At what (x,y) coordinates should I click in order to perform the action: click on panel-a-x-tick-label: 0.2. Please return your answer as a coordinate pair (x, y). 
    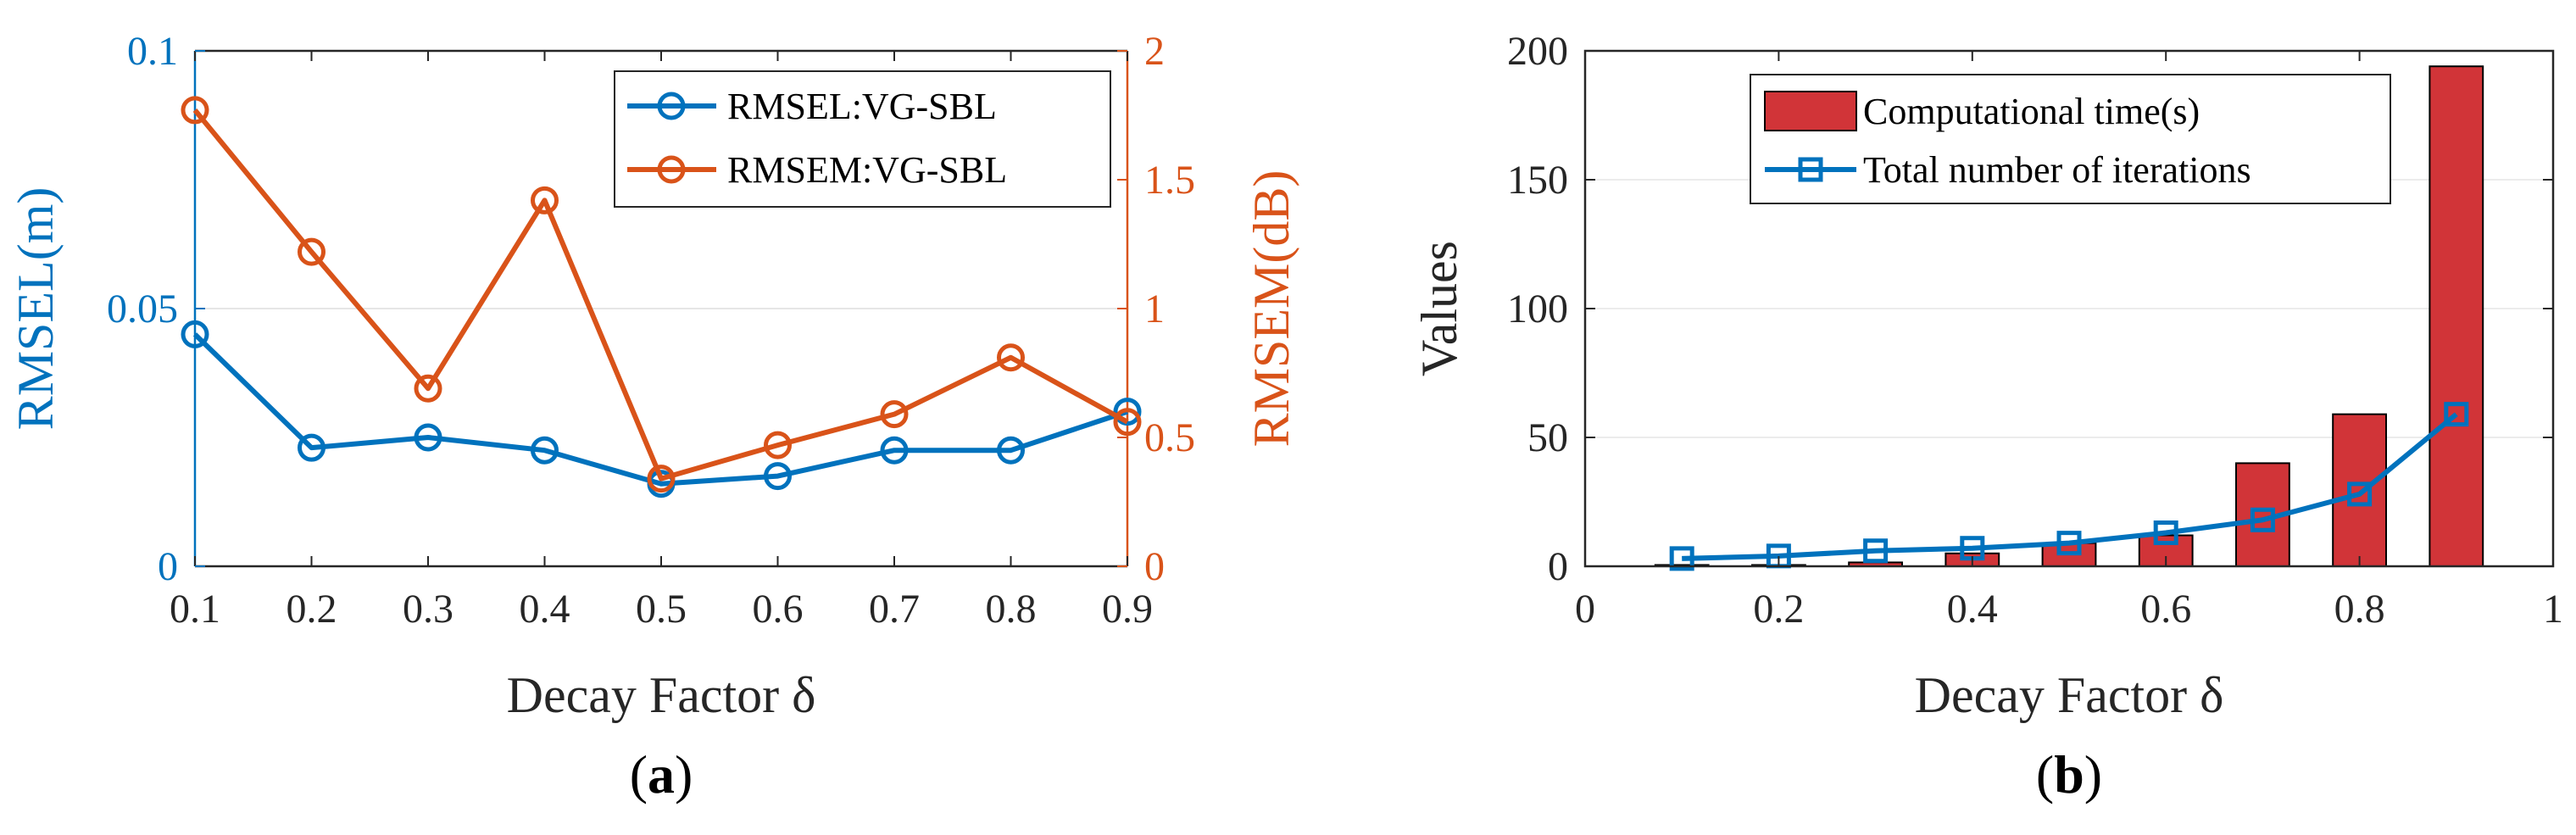
    Looking at the image, I should click on (312, 610).